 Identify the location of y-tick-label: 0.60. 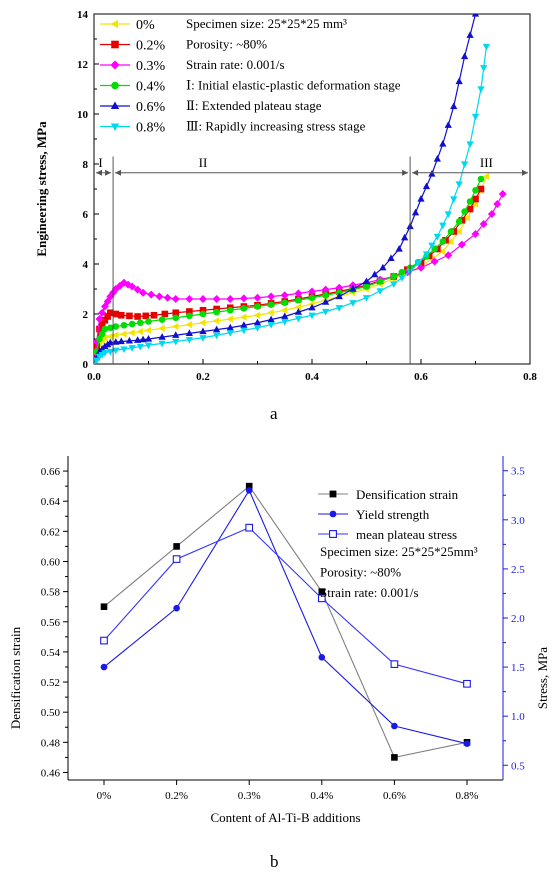
(51, 562).